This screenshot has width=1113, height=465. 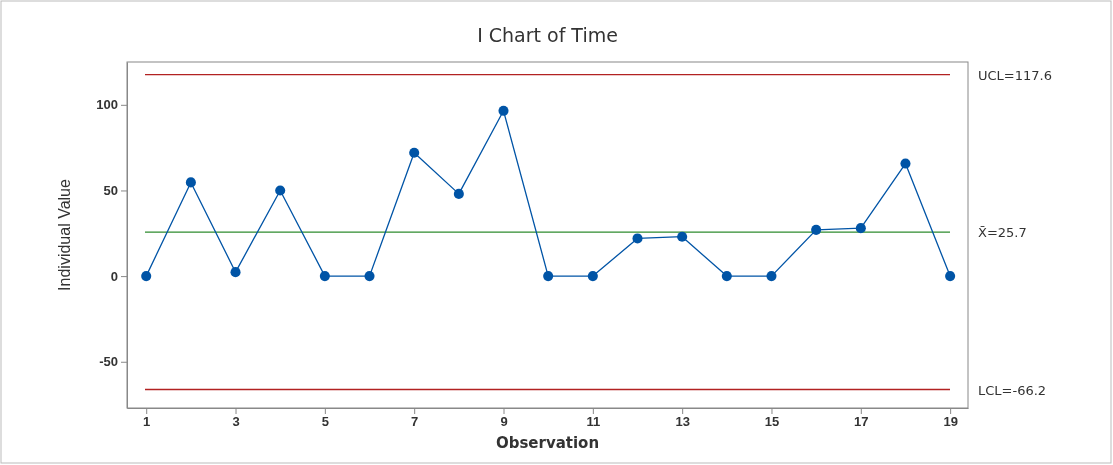 I want to click on x-tick-label: 5, so click(x=325, y=422).